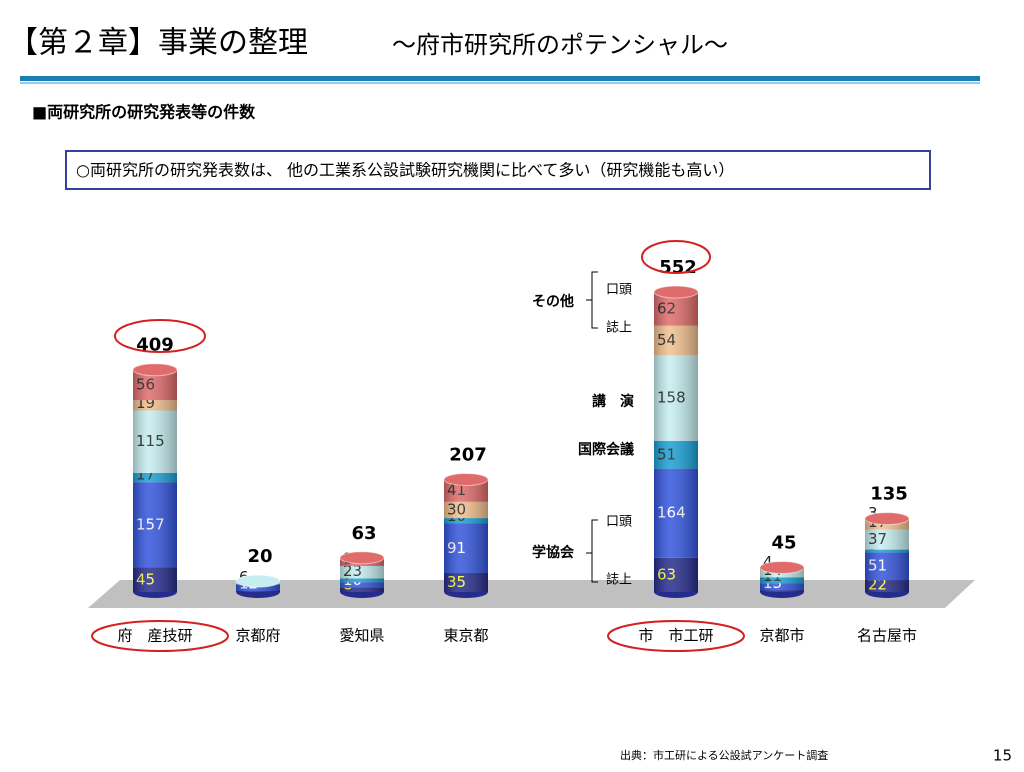 The height and width of the screenshot is (772, 1024). Describe the element at coordinates (158, 43) in the screenshot. I see `title: 【第２章】事業の整理` at that location.